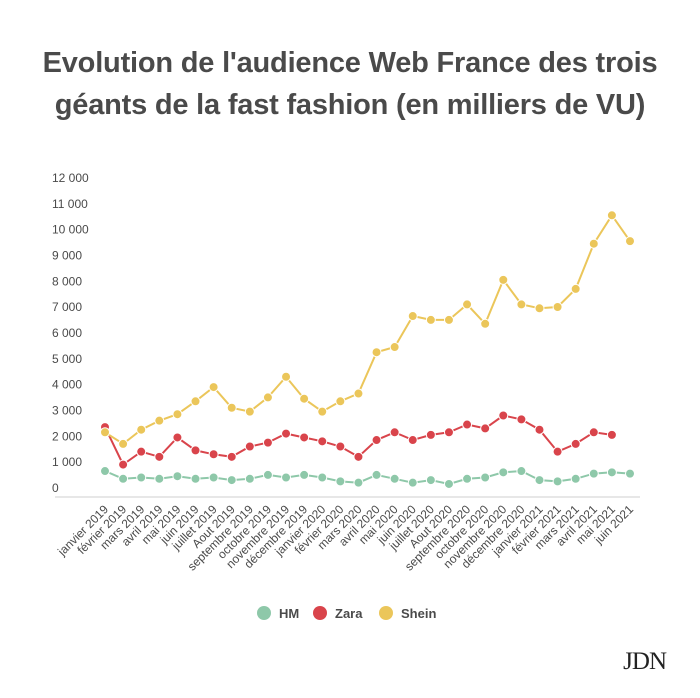 The height and width of the screenshot is (698, 700). I want to click on y-tick-label: 6 000, so click(67, 333).